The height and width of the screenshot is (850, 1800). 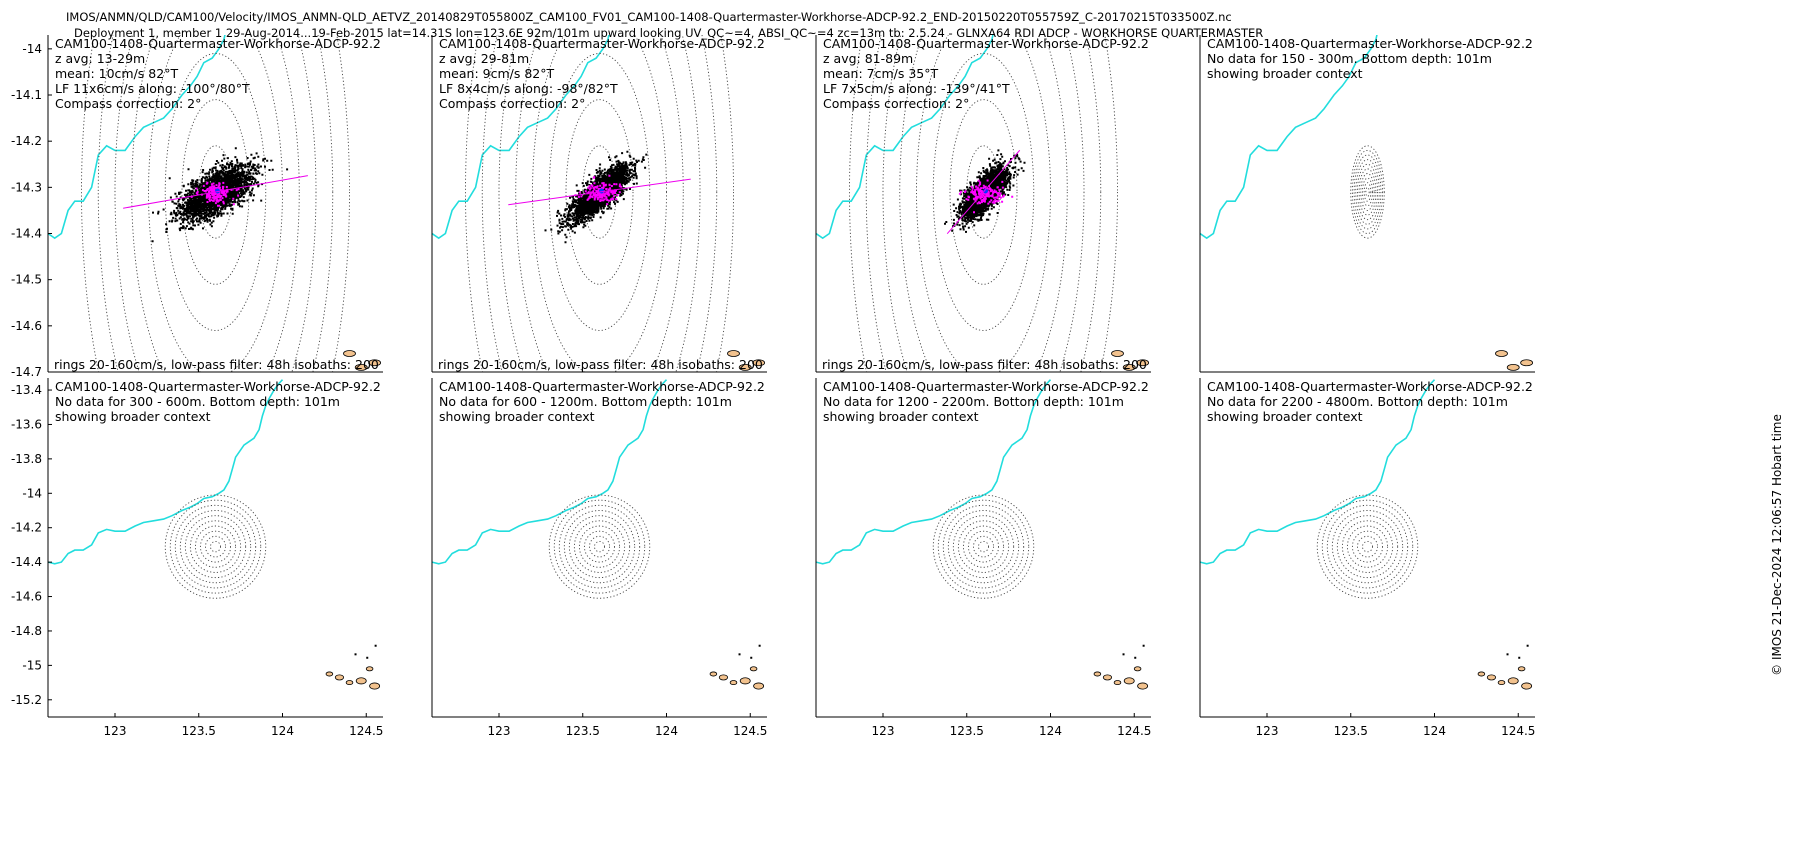 What do you see at coordinates (868, 58) in the screenshot?
I see `panel-info-line: z avg: 81-89m` at bounding box center [868, 58].